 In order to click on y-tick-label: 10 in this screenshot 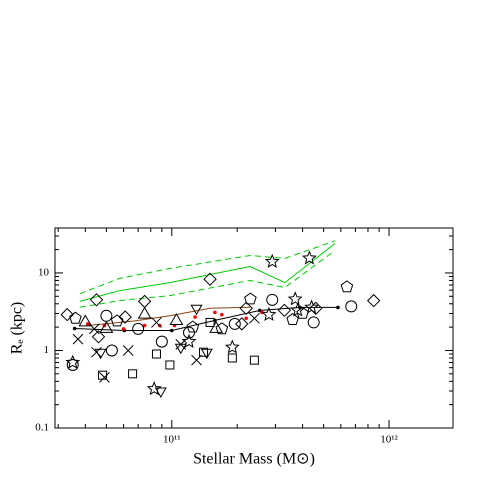, I will do `click(44, 272)`.